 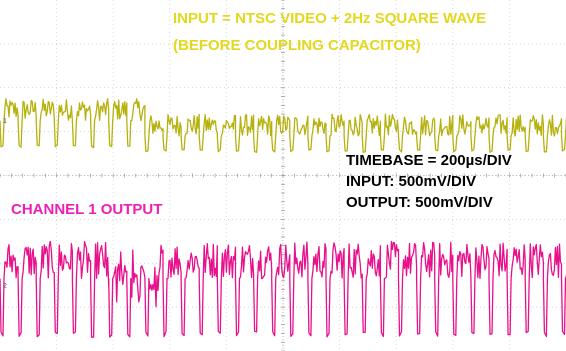 What do you see at coordinates (429, 160) in the screenshot?
I see `timebase-label: TIMEBASE = 200µs/DIV` at bounding box center [429, 160].